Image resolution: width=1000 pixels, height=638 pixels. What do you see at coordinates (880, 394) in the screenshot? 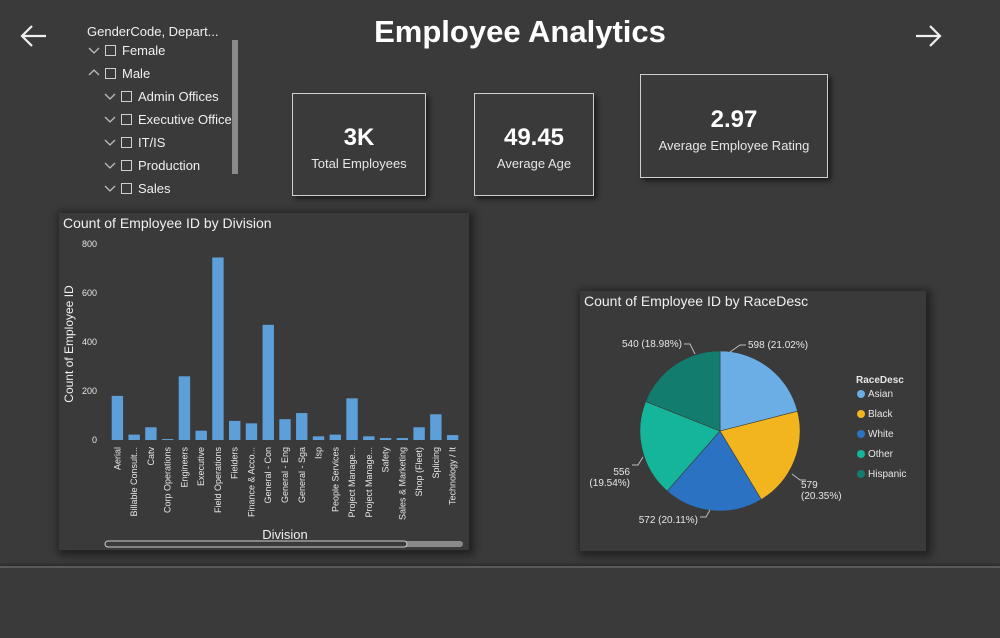
I see `legend-item: Asian` at bounding box center [880, 394].